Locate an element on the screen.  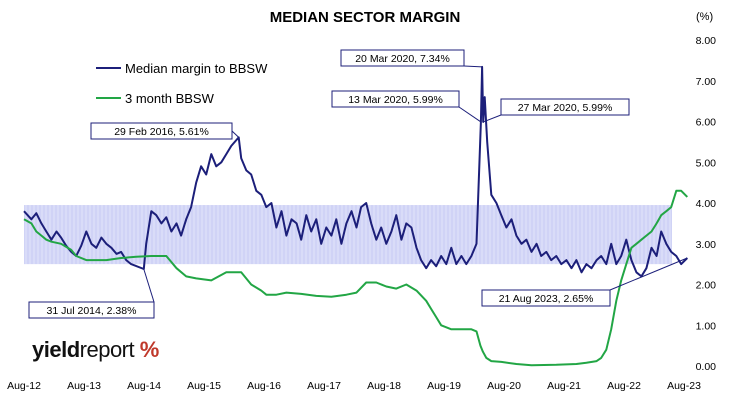
yieldreport-logo: yieldreport % is located at coordinates (95, 350).